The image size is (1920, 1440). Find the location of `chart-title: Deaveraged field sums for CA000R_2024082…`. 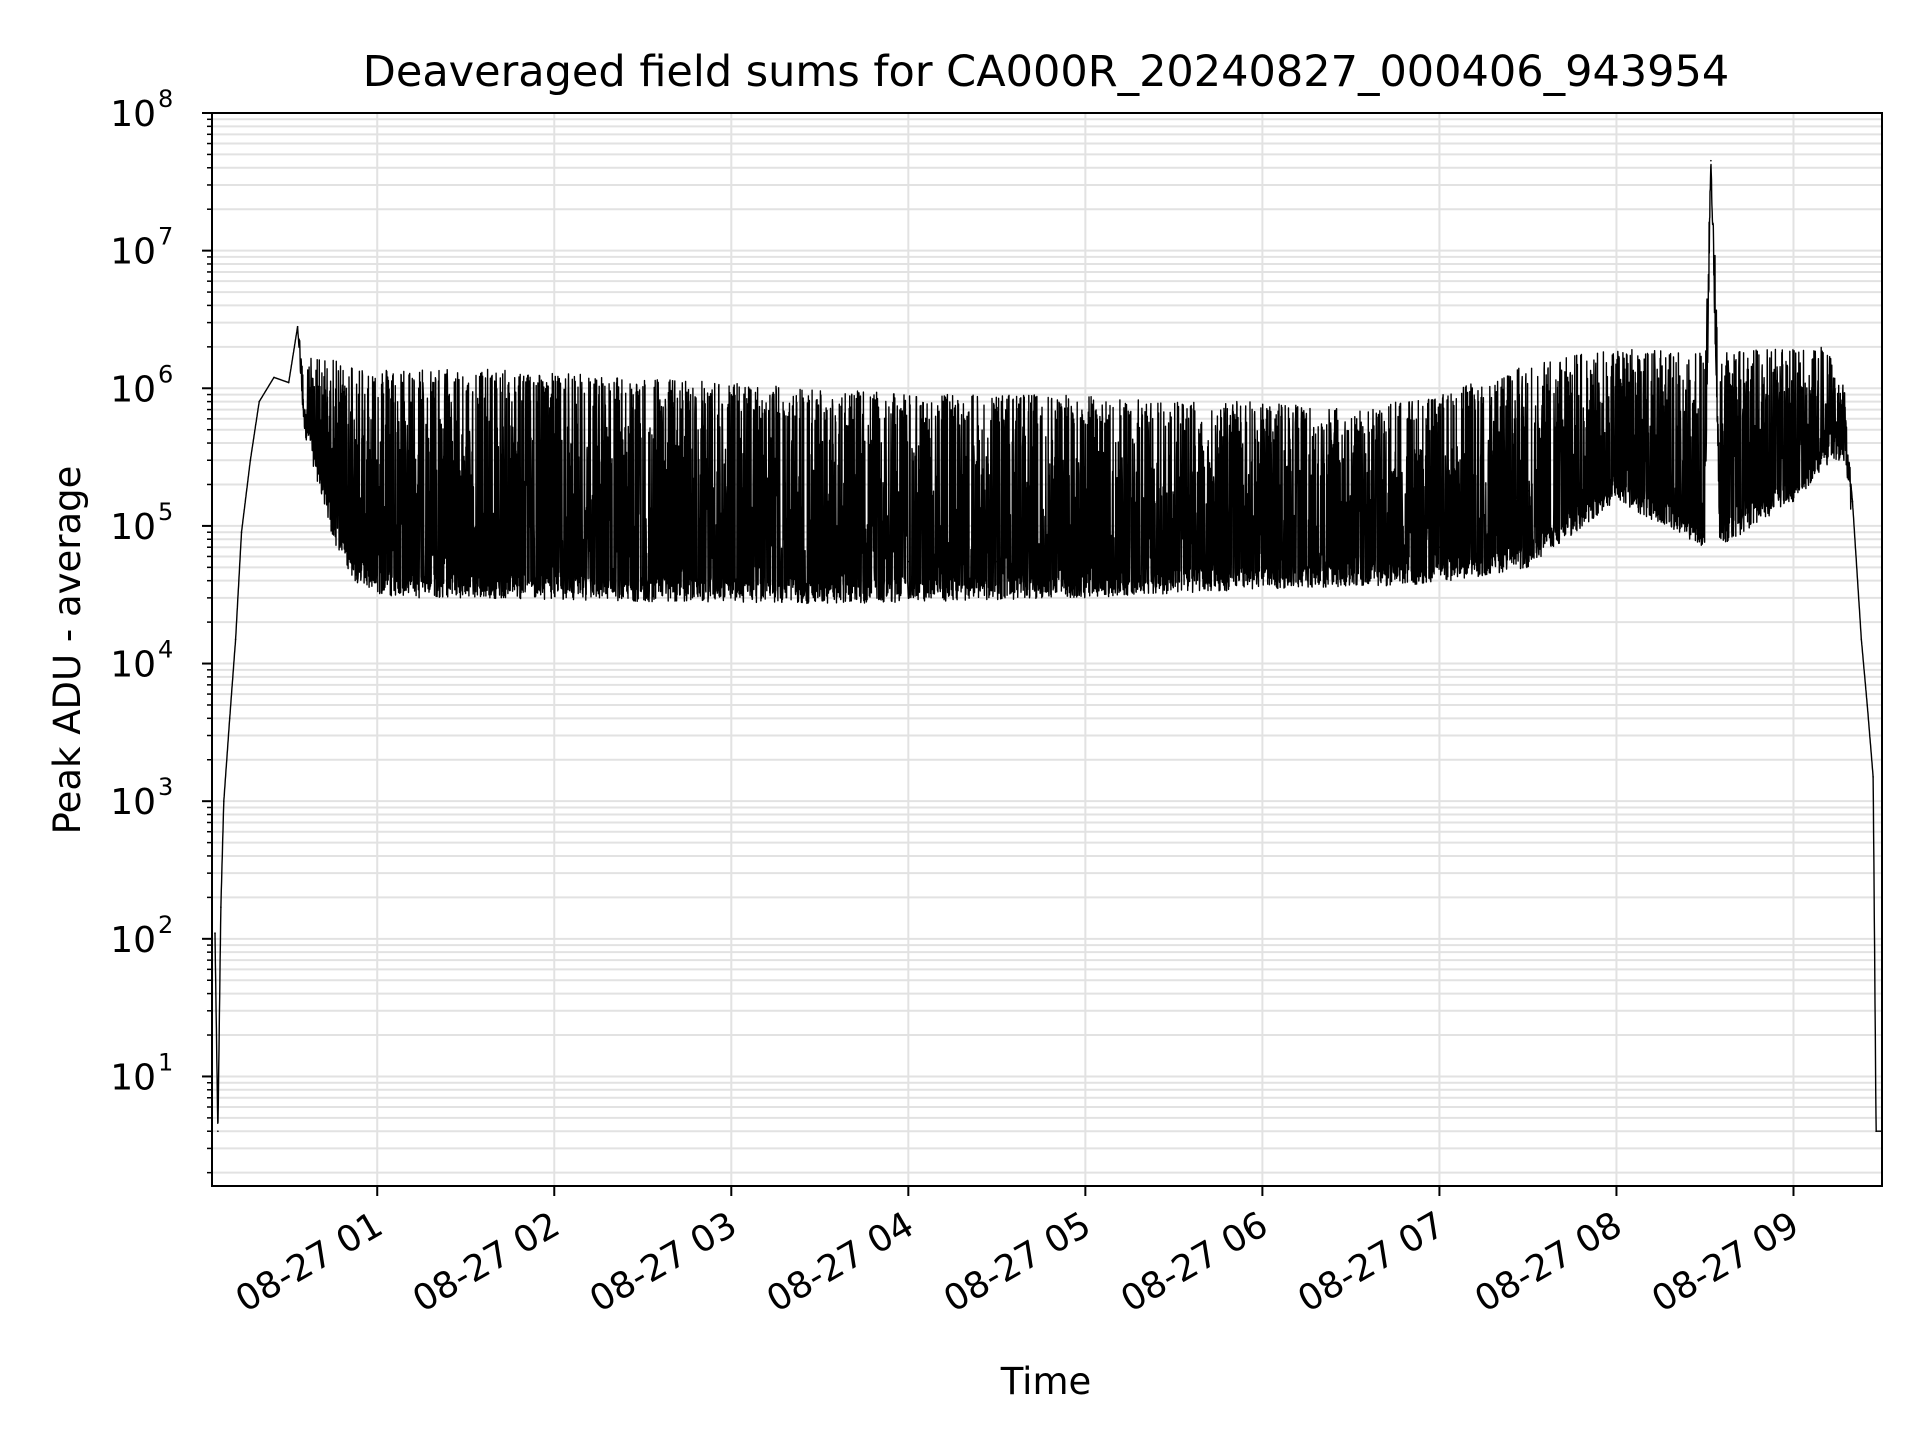

chart-title: Deaveraged field sums for CA000R_2024082… is located at coordinates (1046, 72).